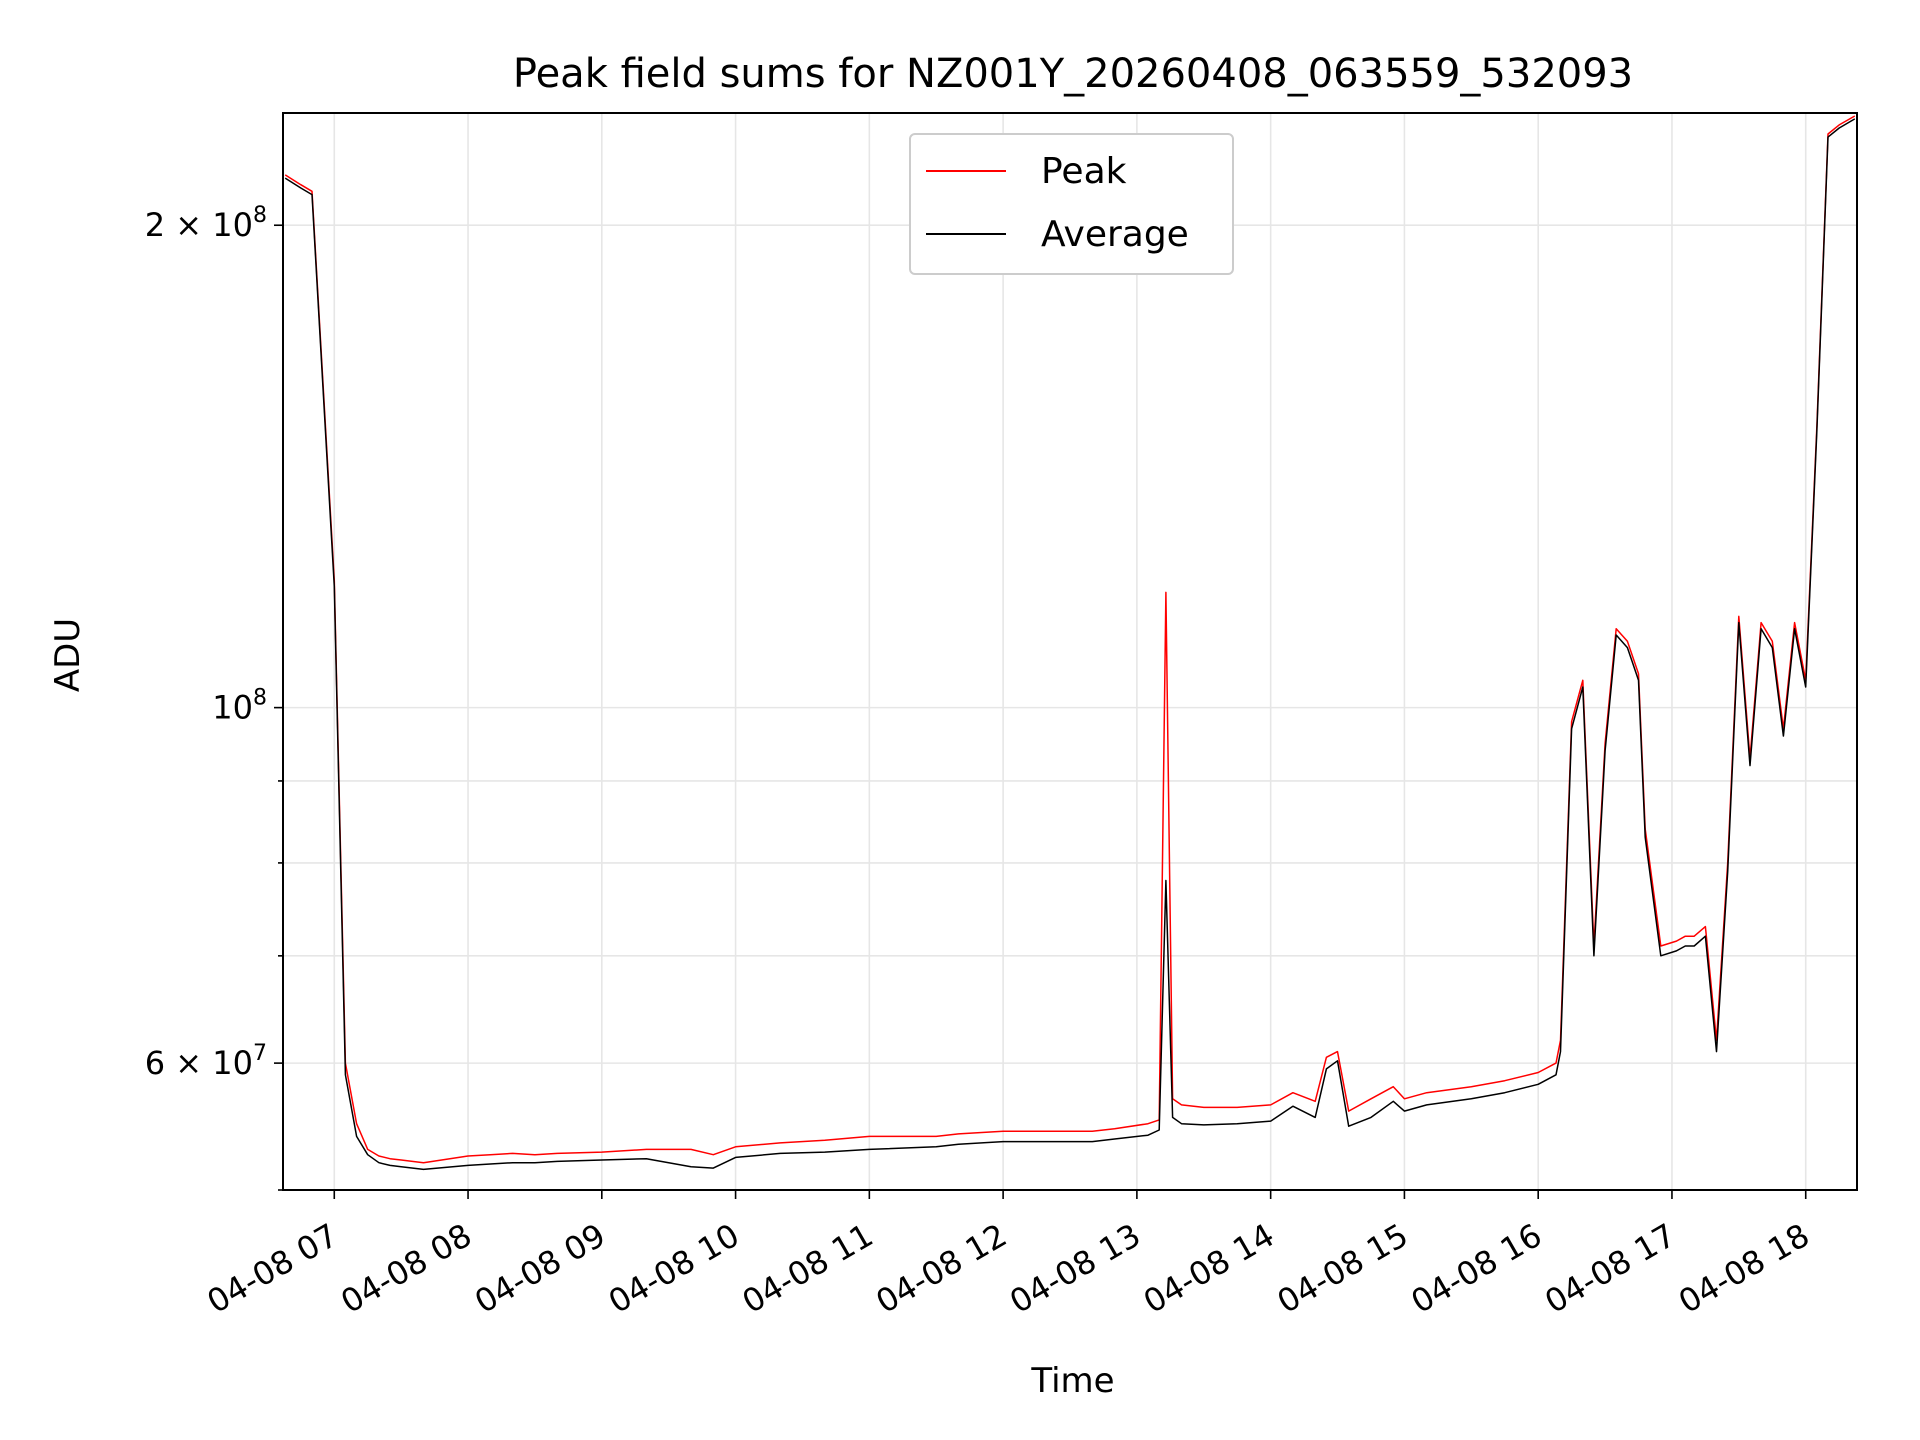  Describe the element at coordinates (206, 1061) in the screenshot. I see `y-tick-label: 6 × 107` at that location.